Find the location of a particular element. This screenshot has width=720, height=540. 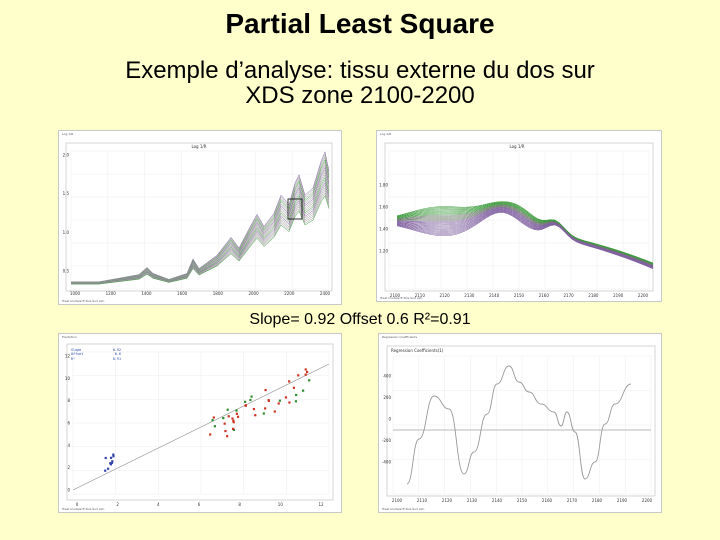

x-tick-label: 2120 is located at coordinates (445, 295).